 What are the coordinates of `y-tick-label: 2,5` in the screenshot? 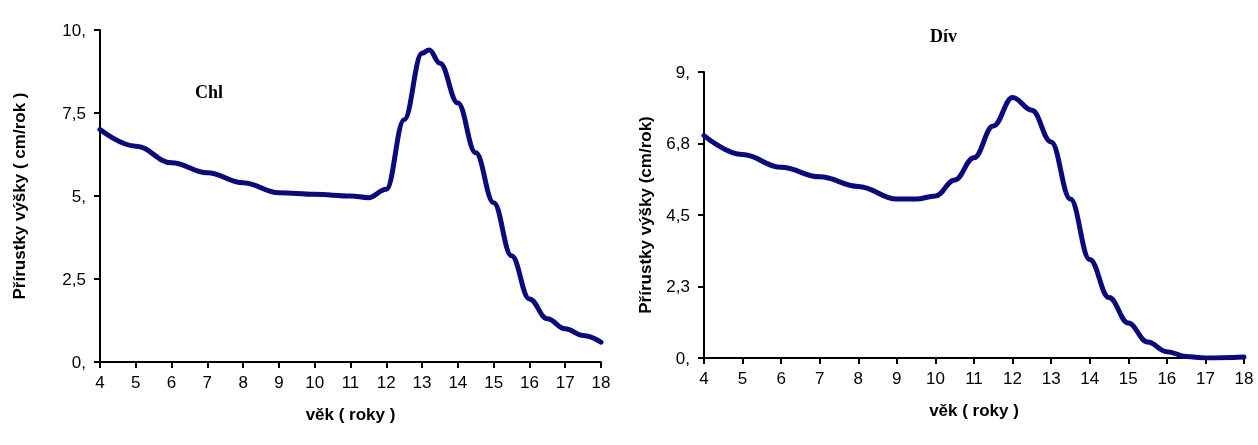 It's located at (74, 279).